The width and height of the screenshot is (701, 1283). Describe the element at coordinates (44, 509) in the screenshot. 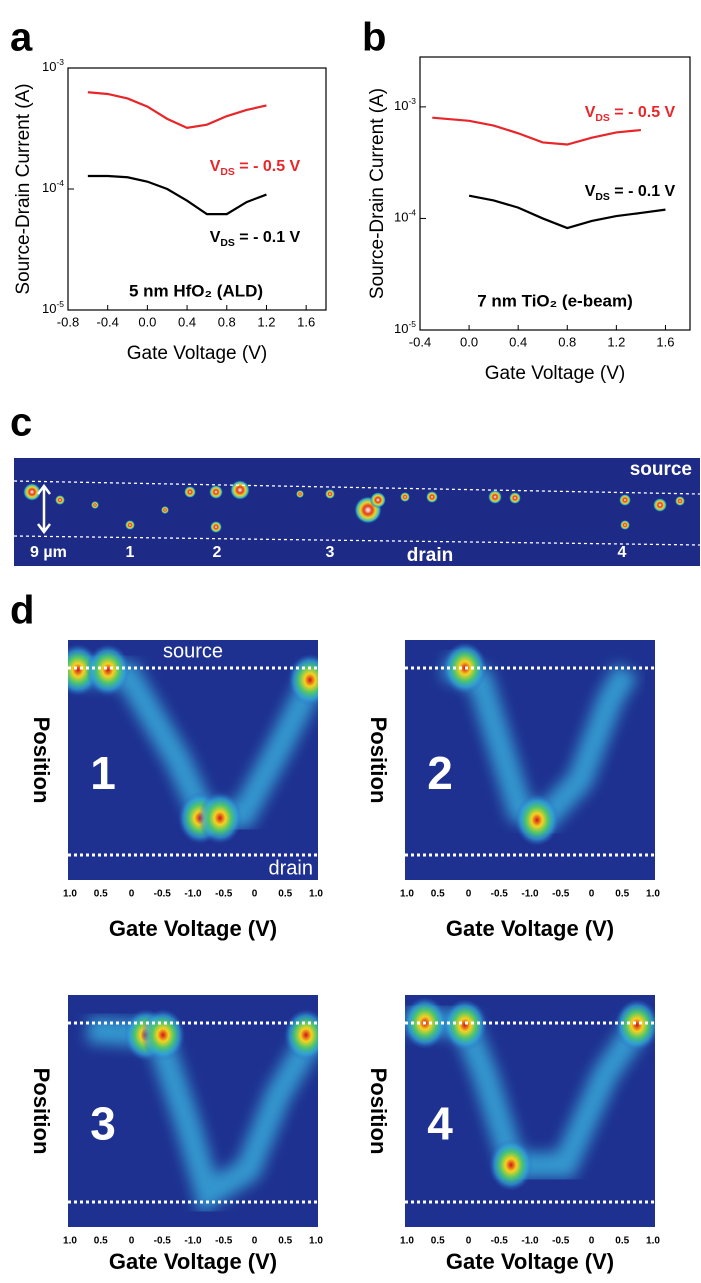

I see `scale-arrow` at that location.